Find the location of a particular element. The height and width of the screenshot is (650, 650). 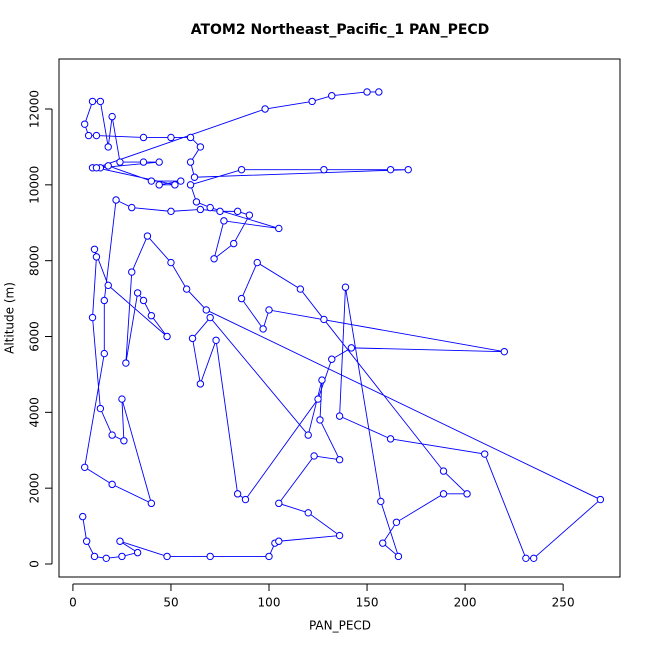

x-tick-label: 0 is located at coordinates (73, 603).